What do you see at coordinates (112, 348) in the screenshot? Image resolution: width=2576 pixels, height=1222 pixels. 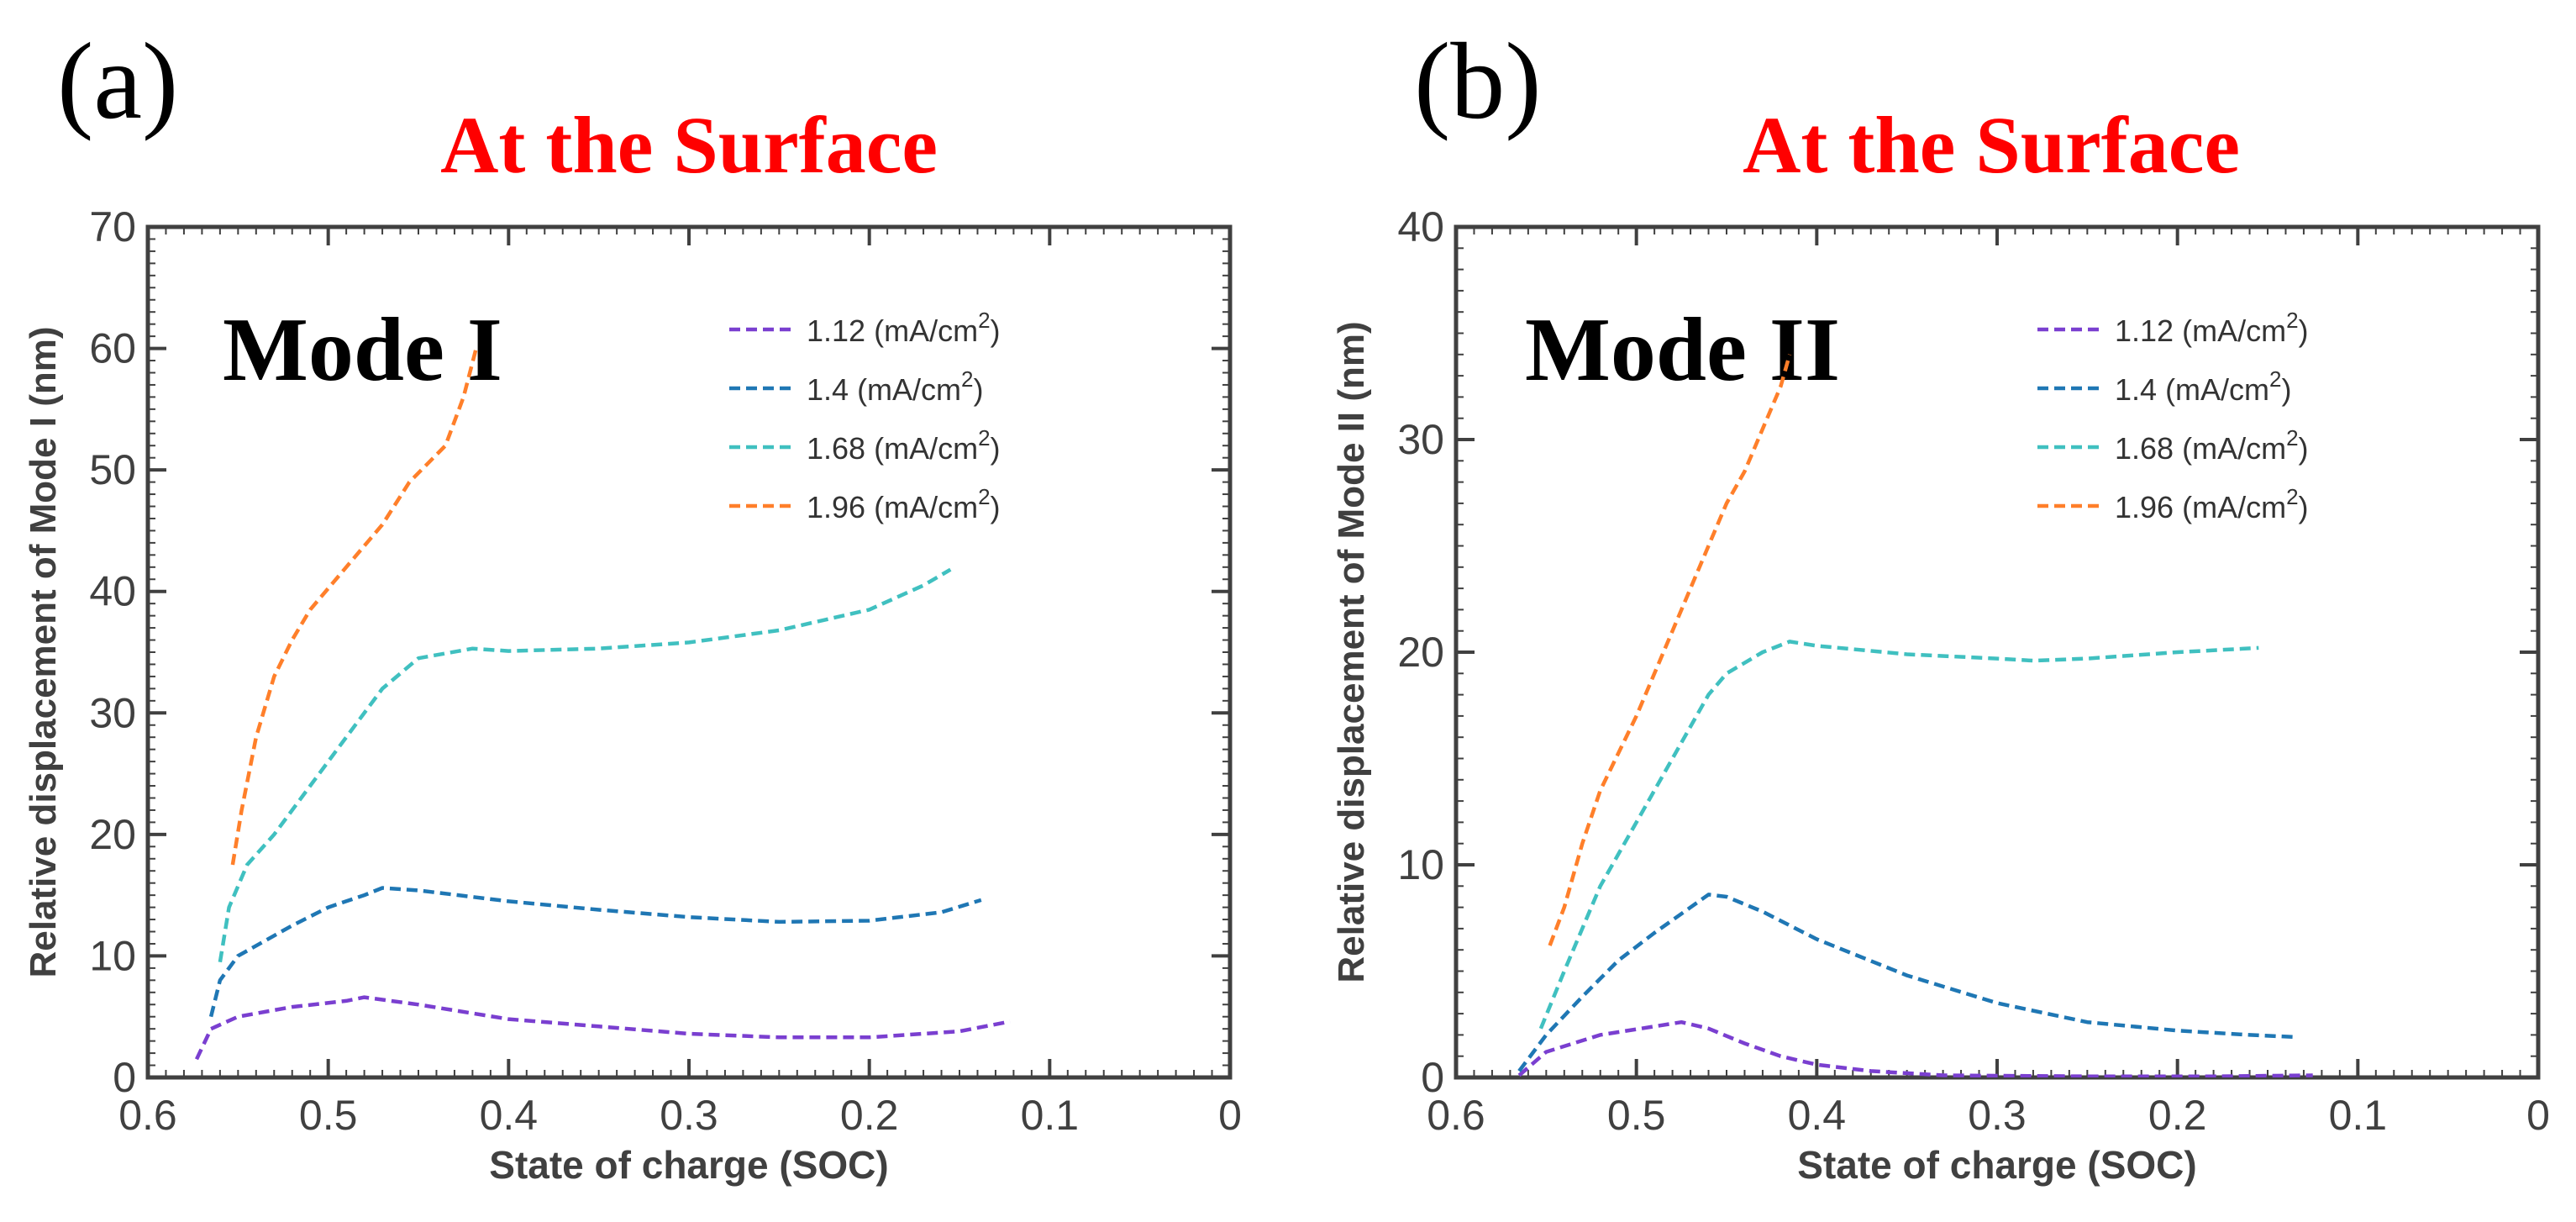 I see `y-tick-label: 60` at bounding box center [112, 348].